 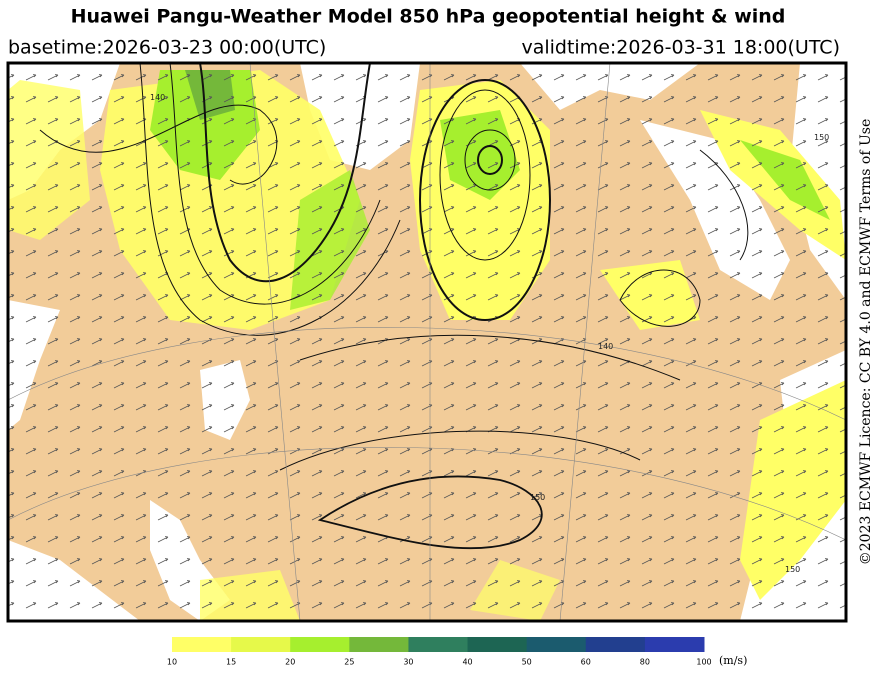 I want to click on colorbar-tick-label: 20, so click(x=290, y=662).